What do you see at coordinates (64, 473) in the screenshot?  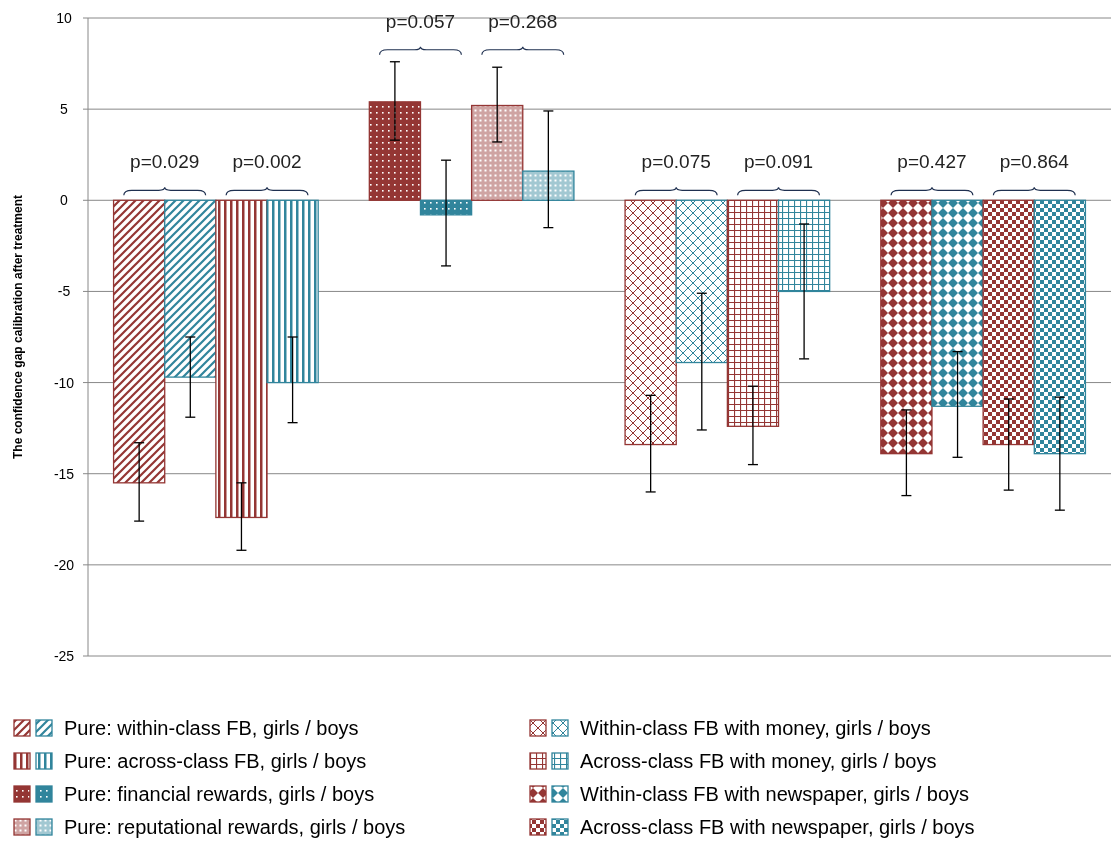 I see `y-tick-label: -15` at bounding box center [64, 473].